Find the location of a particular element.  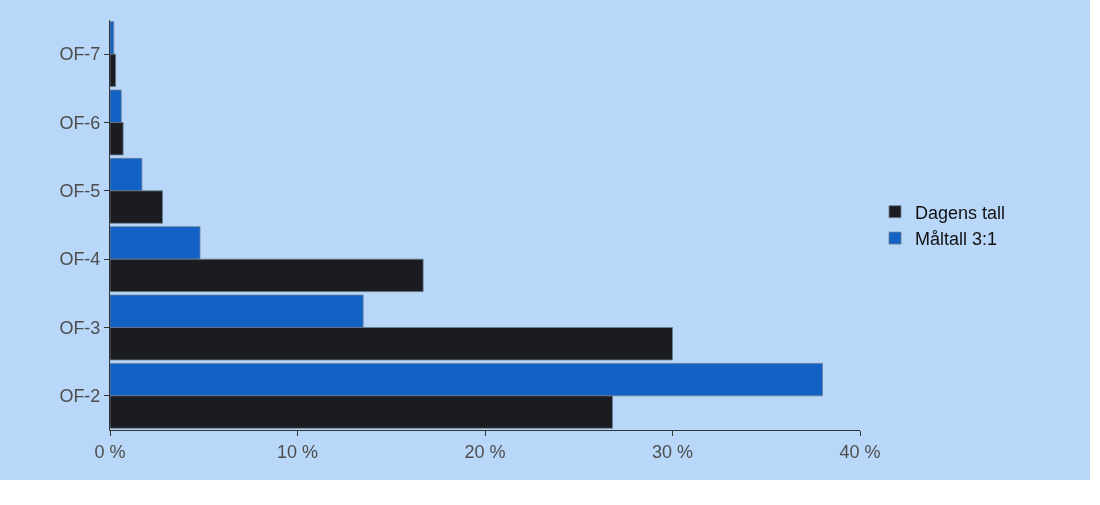

x-tick-label: 30 % is located at coordinates (672, 451).